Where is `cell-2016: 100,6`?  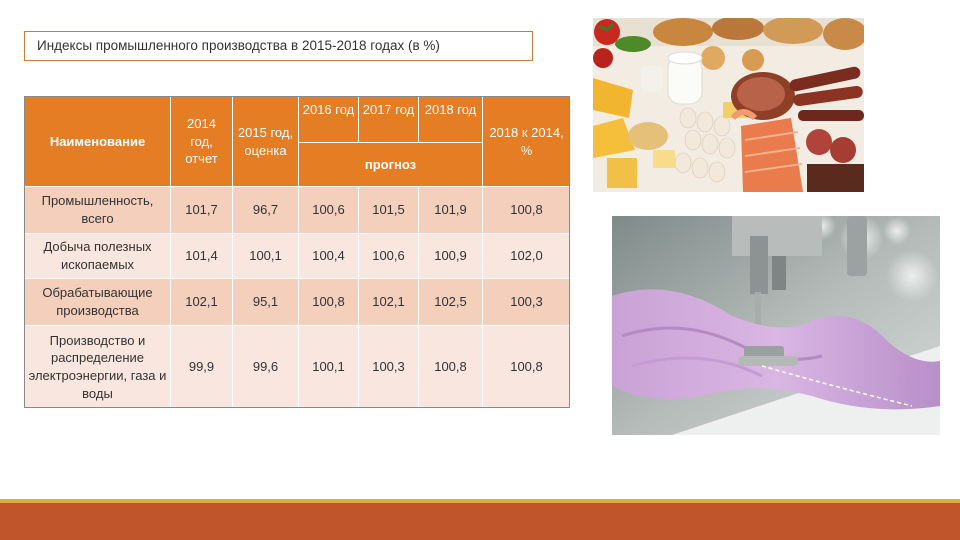 cell-2016: 100,6 is located at coordinates (328, 210).